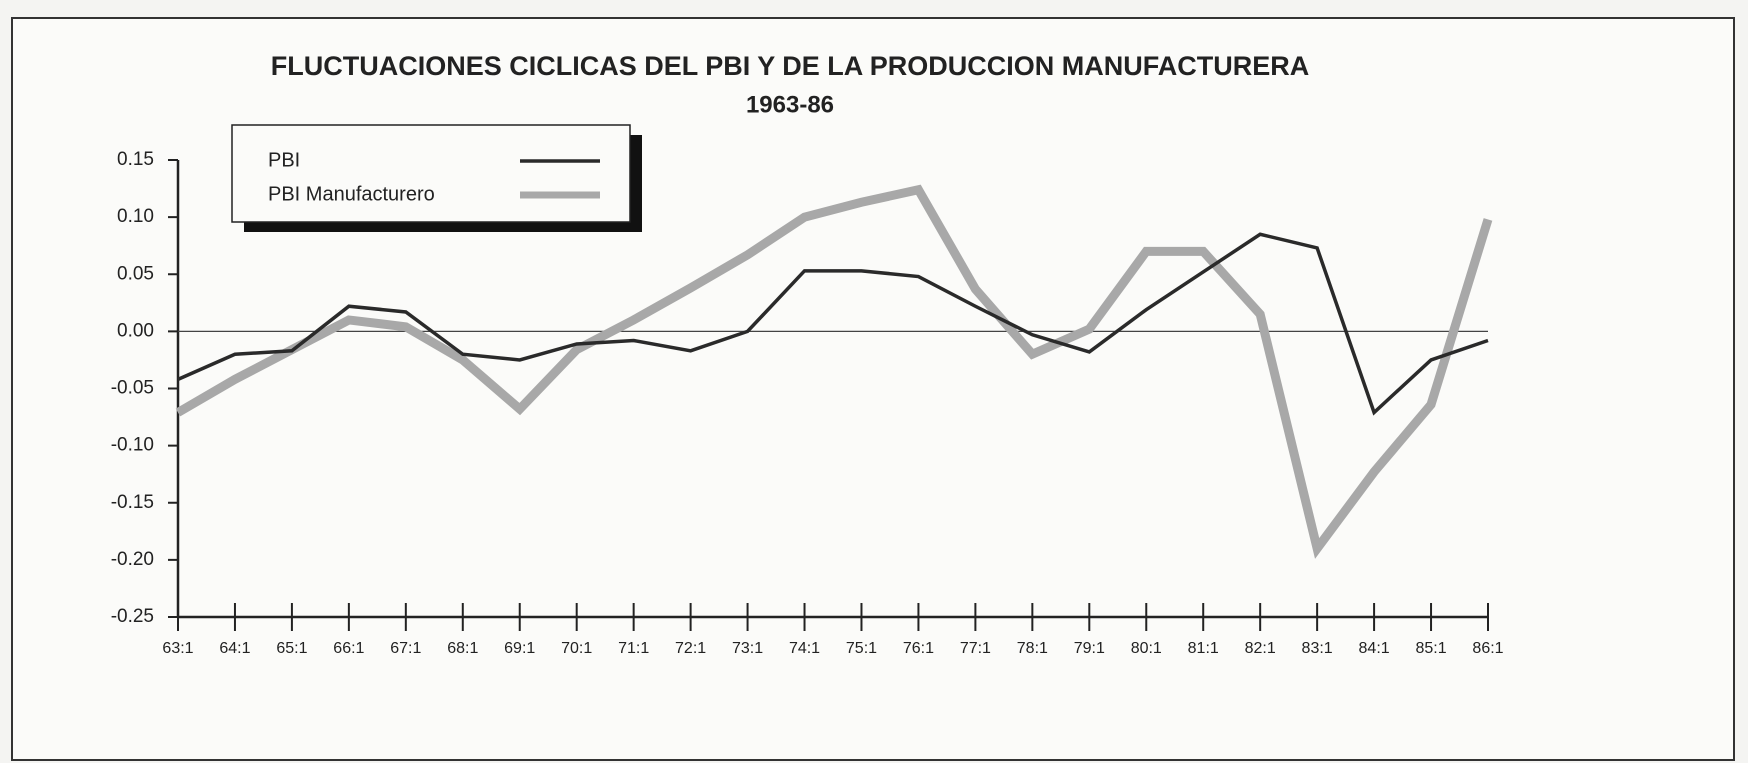  What do you see at coordinates (790, 104) in the screenshot?
I see `chart-subtitle: 1963-86` at bounding box center [790, 104].